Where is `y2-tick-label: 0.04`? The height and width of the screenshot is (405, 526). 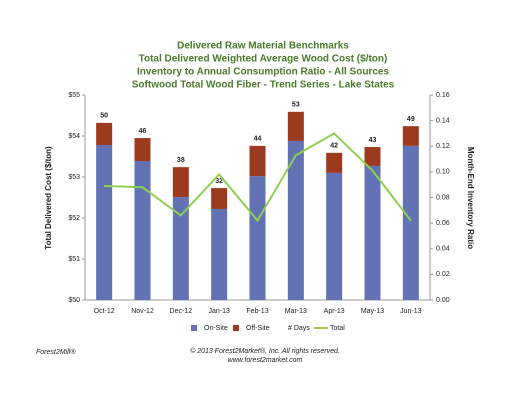
y2-tick-label: 0.04 is located at coordinates (443, 249).